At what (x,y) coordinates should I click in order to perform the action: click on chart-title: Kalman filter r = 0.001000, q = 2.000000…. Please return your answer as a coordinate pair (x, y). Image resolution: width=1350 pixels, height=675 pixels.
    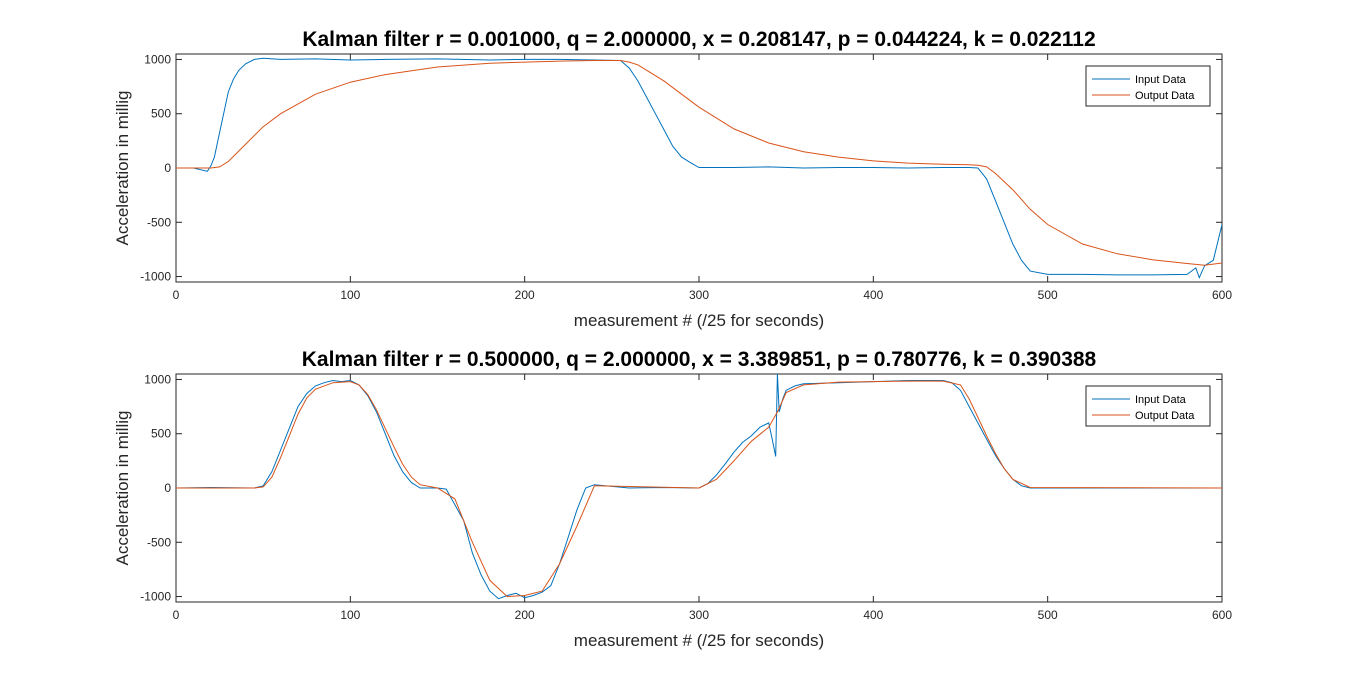
    Looking at the image, I should click on (698, 39).